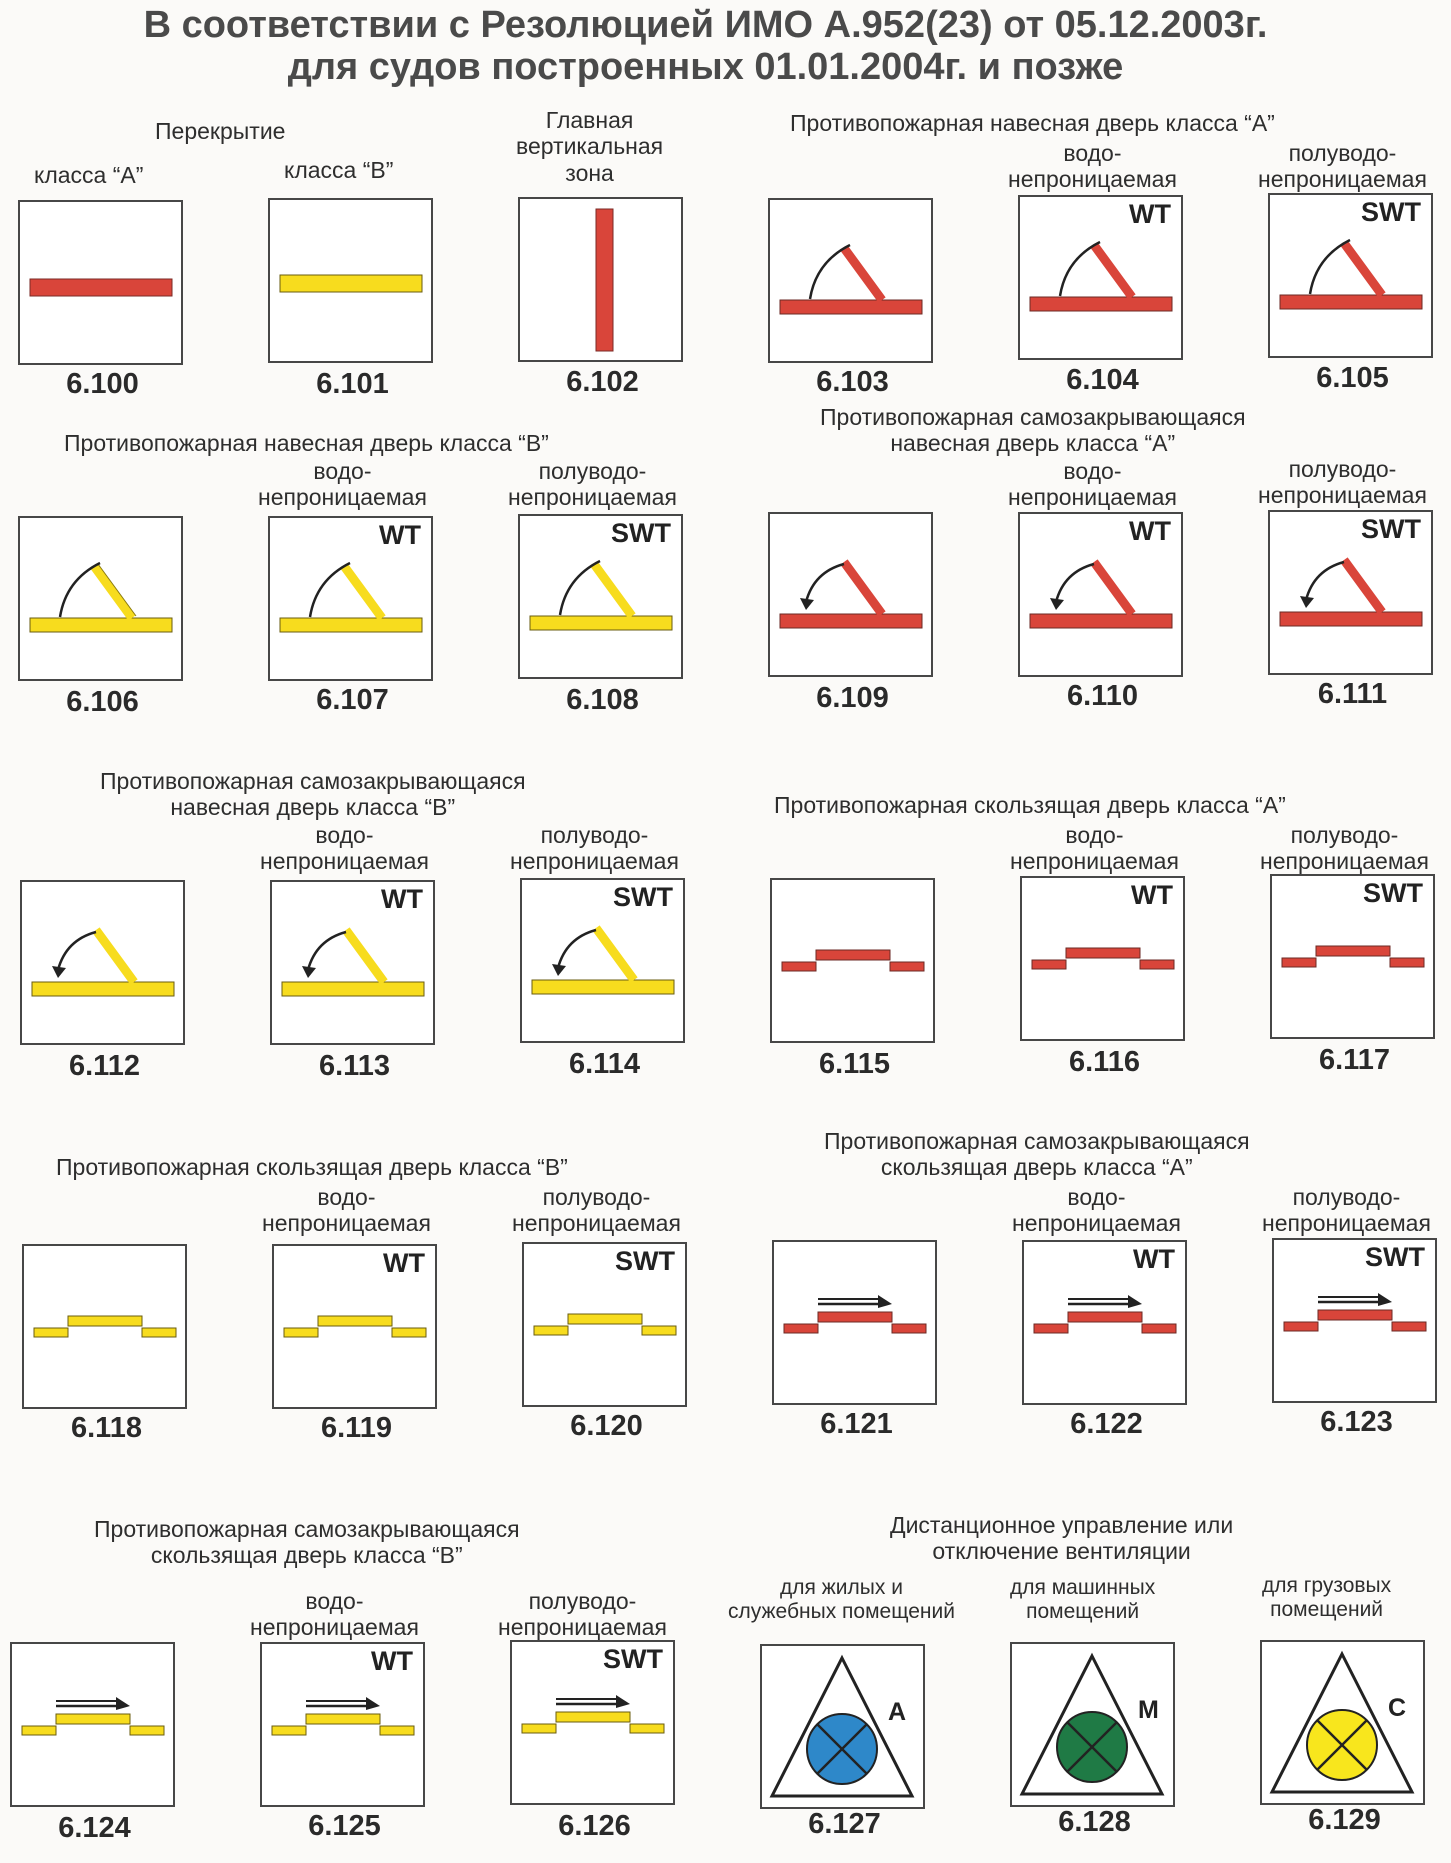 The height and width of the screenshot is (1863, 1451). Describe the element at coordinates (94, 1828) in the screenshot. I see `code-6-124: 6.124` at that location.